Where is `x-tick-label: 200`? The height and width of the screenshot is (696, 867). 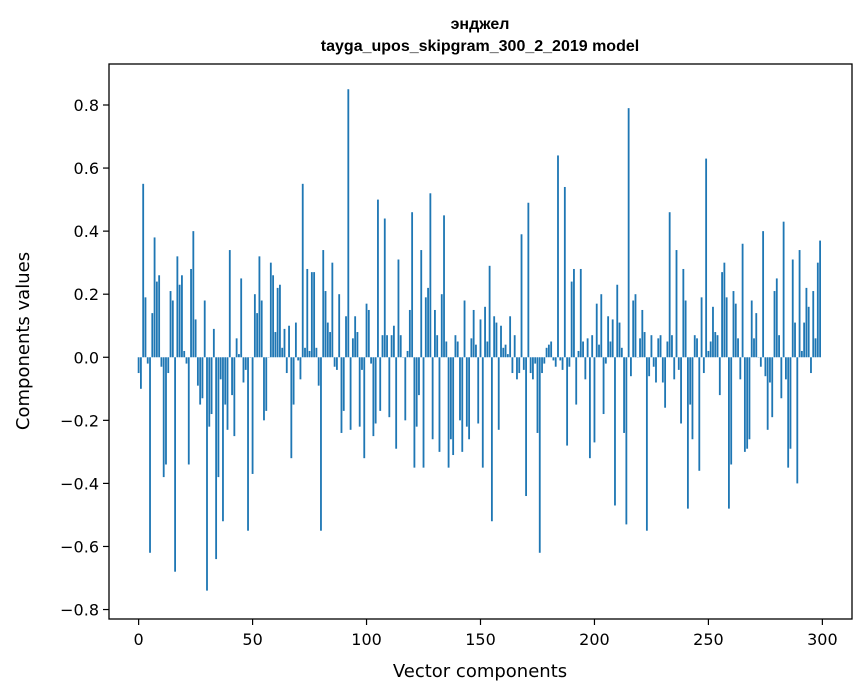 x-tick-label: 200 is located at coordinates (594, 639).